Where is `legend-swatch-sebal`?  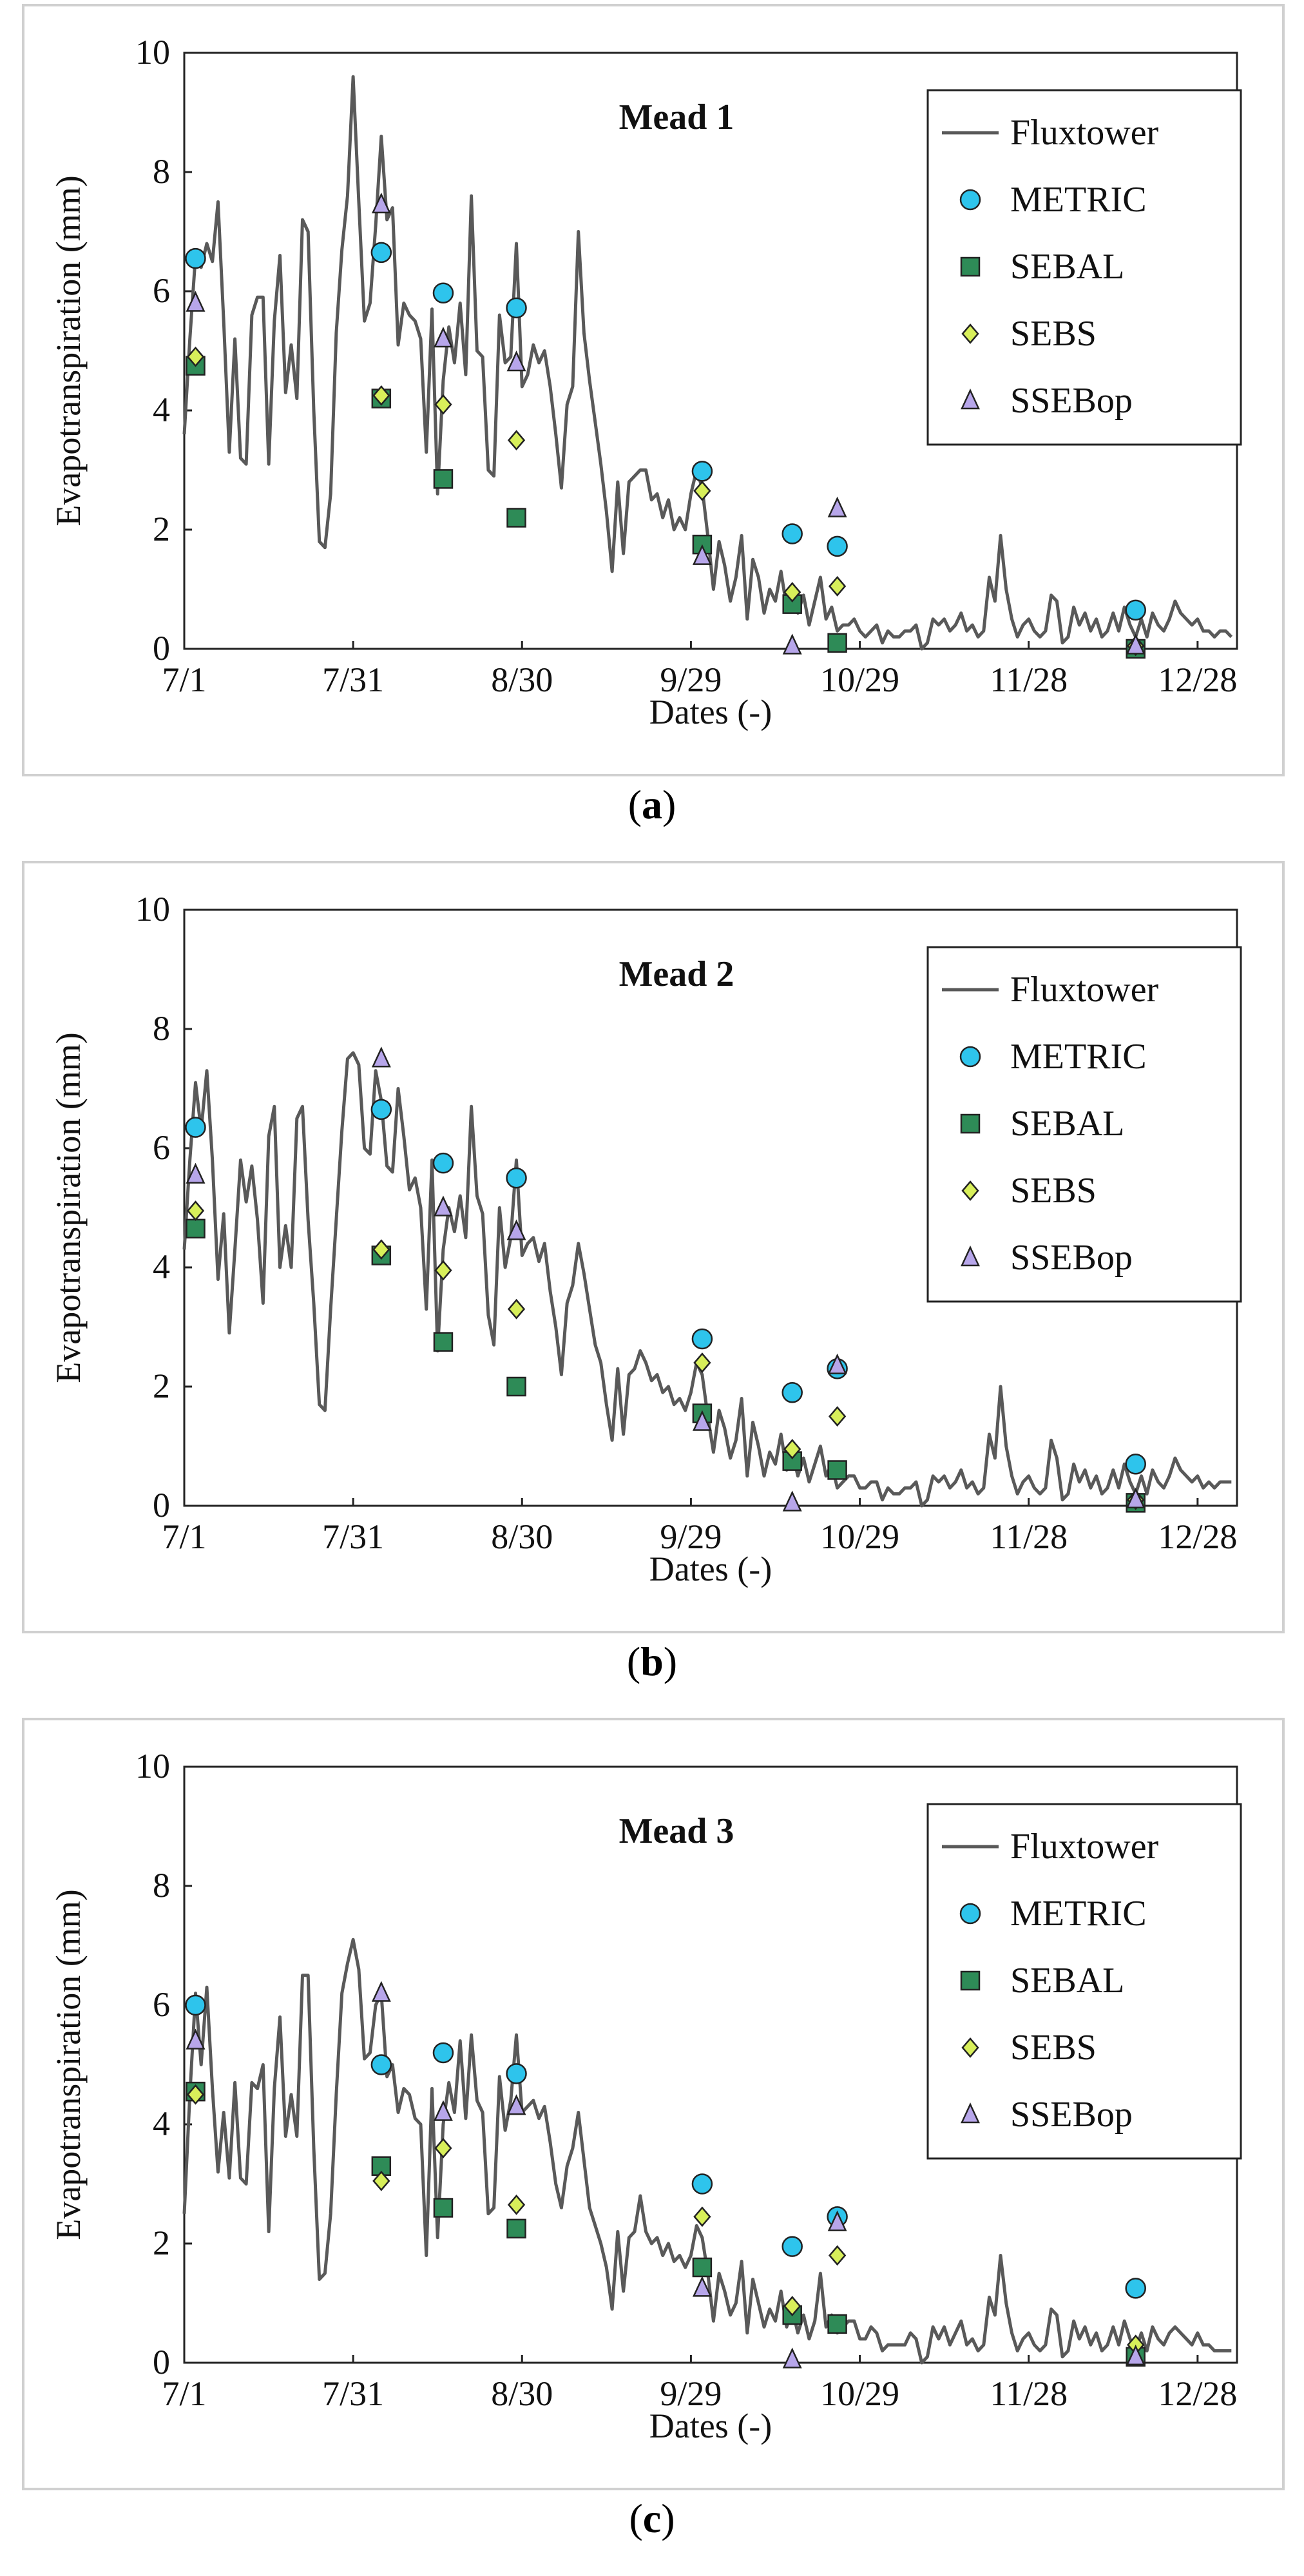 legend-swatch-sebal is located at coordinates (971, 1981).